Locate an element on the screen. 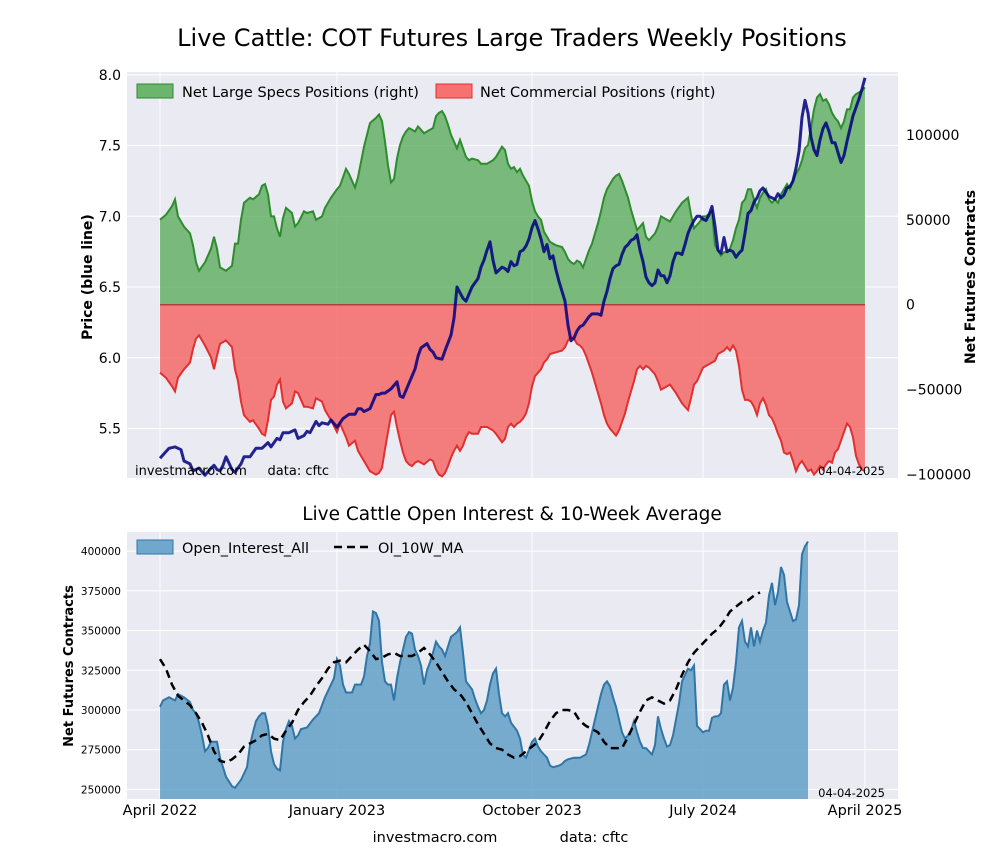 The image size is (1000, 860). top-y2-ticks: −100000 −50000 0 50000 100000 is located at coordinates (938, 306).